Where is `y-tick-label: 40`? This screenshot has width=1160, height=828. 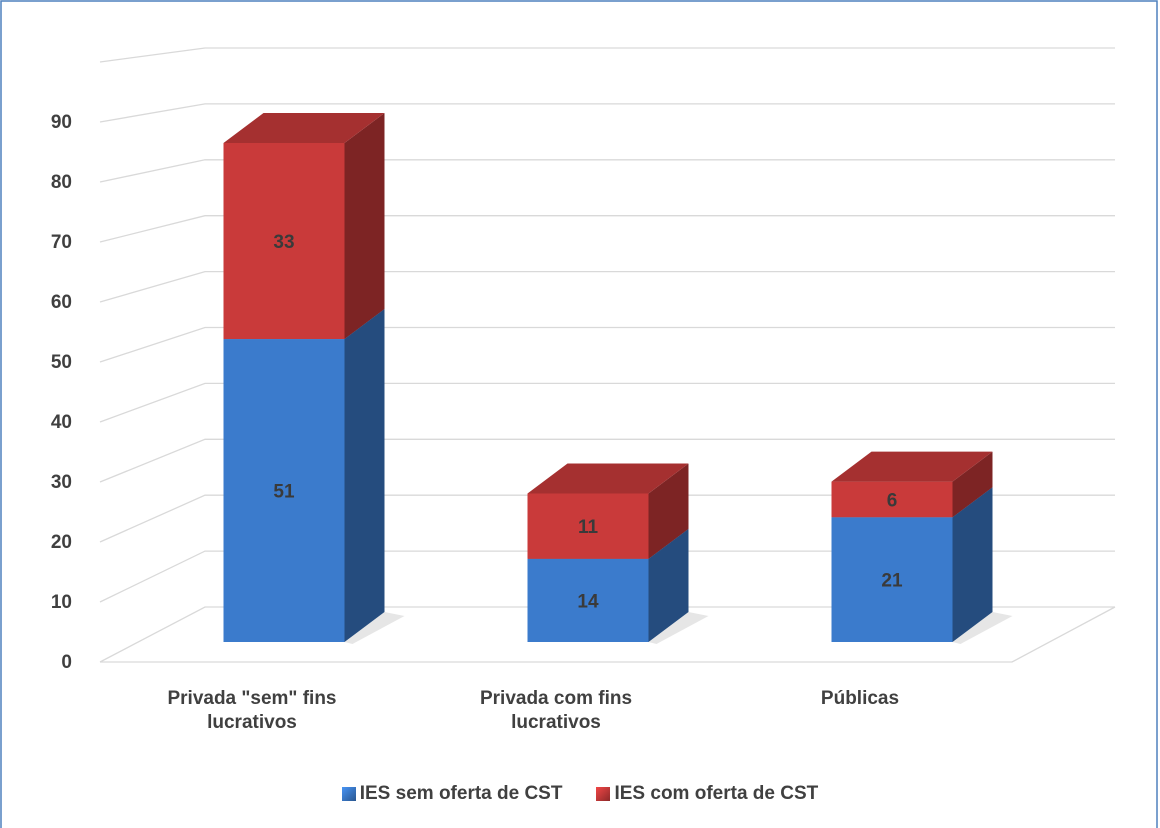
y-tick-label: 40 is located at coordinates (61, 422).